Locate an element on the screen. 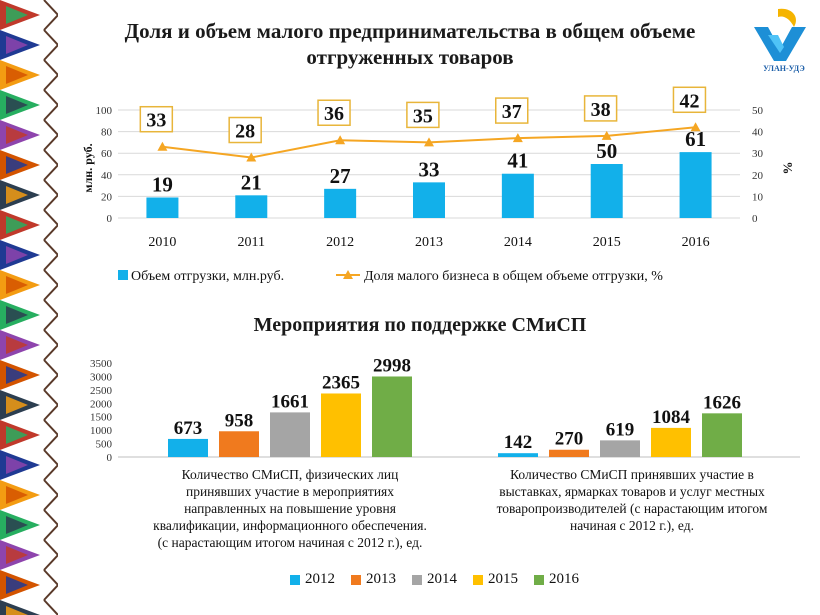 Image resolution: width=820 pixels, height=615 pixels. line-value-label: 28 is located at coordinates (245, 132).